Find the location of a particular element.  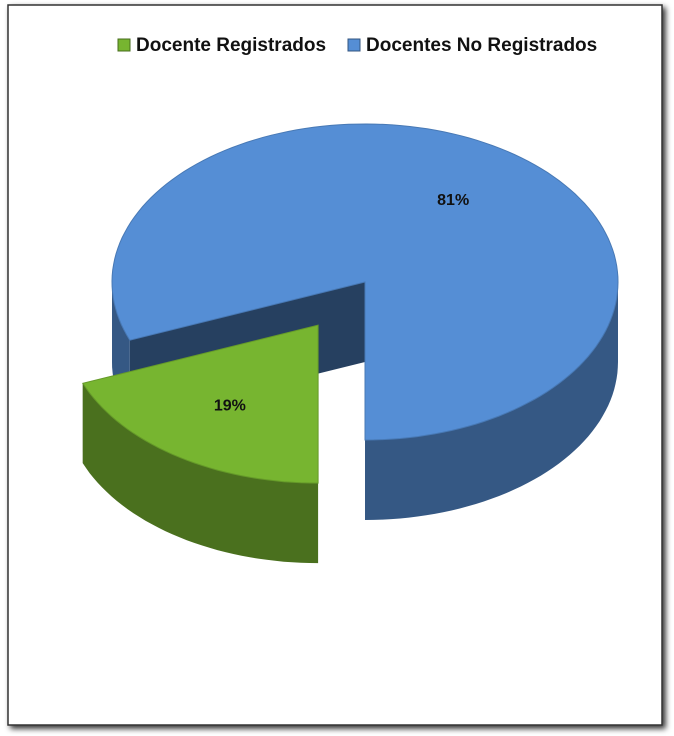

value-label: 19% is located at coordinates (230, 405).